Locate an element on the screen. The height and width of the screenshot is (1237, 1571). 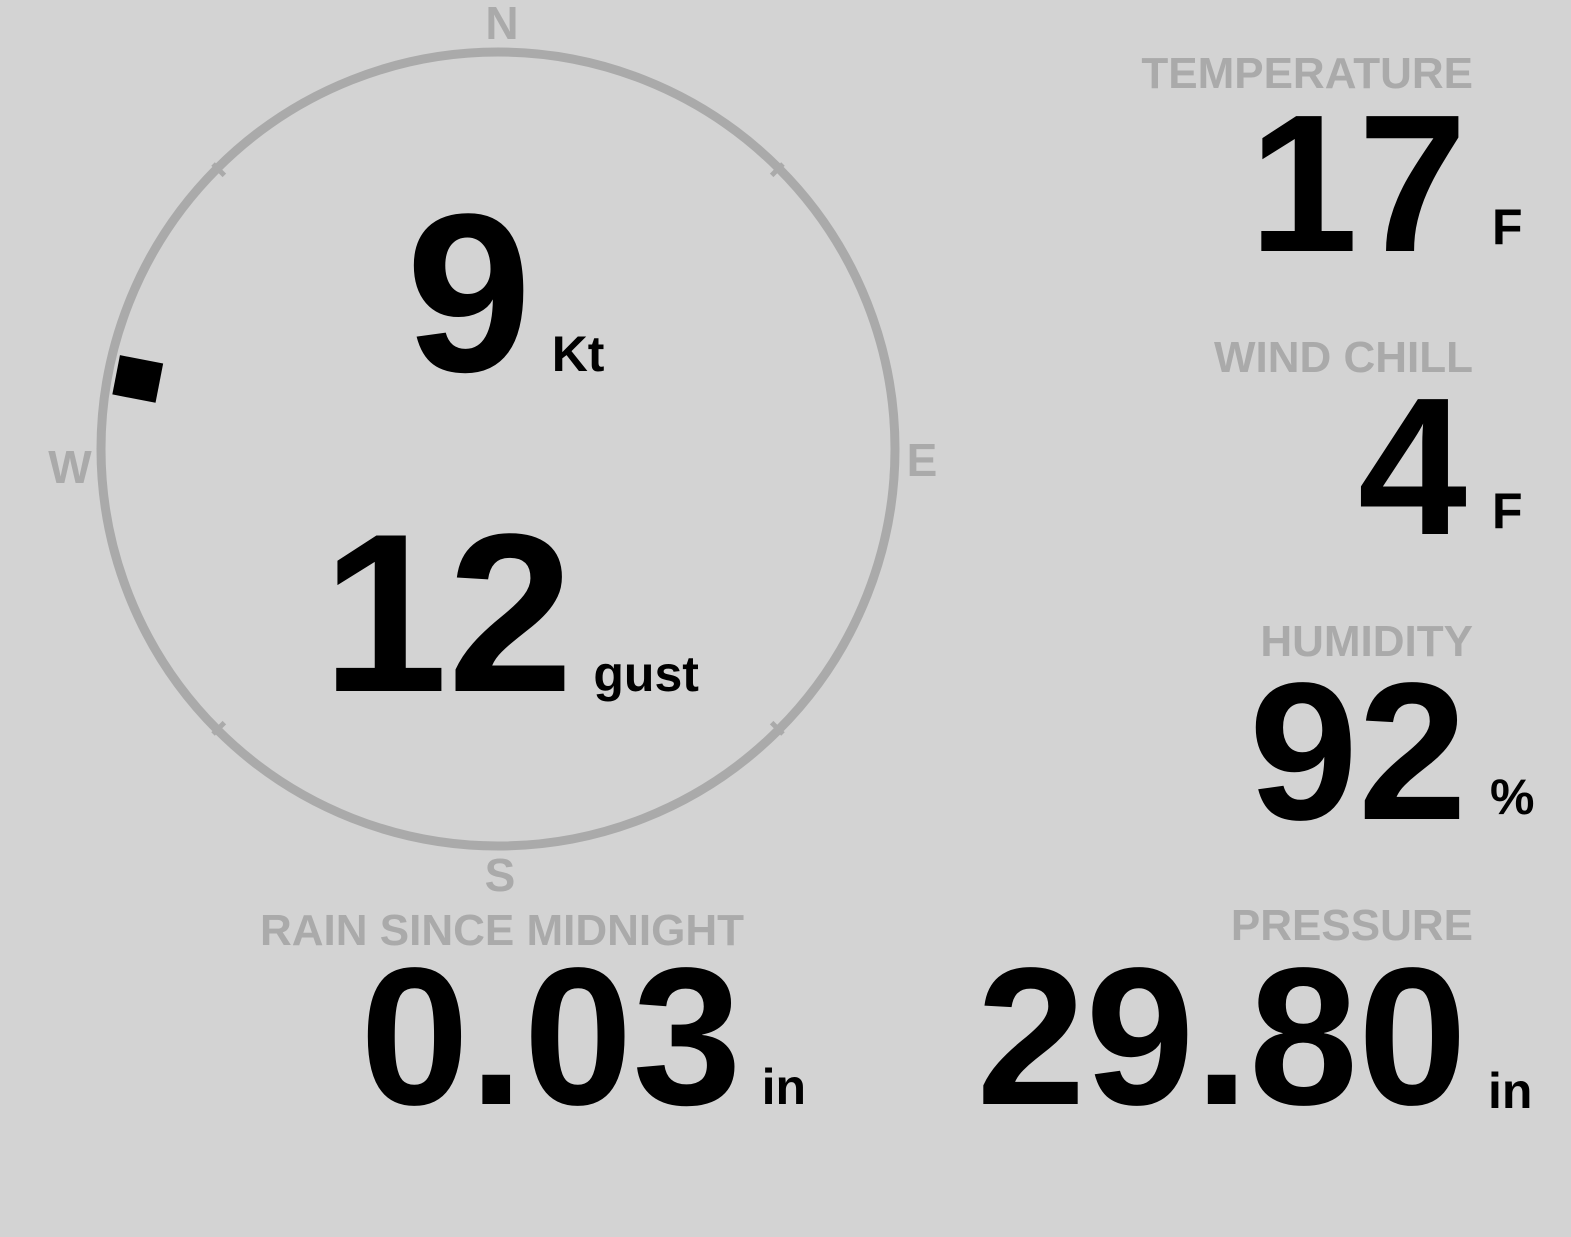
wind-gust-value: 12 is located at coordinates (448, 612).